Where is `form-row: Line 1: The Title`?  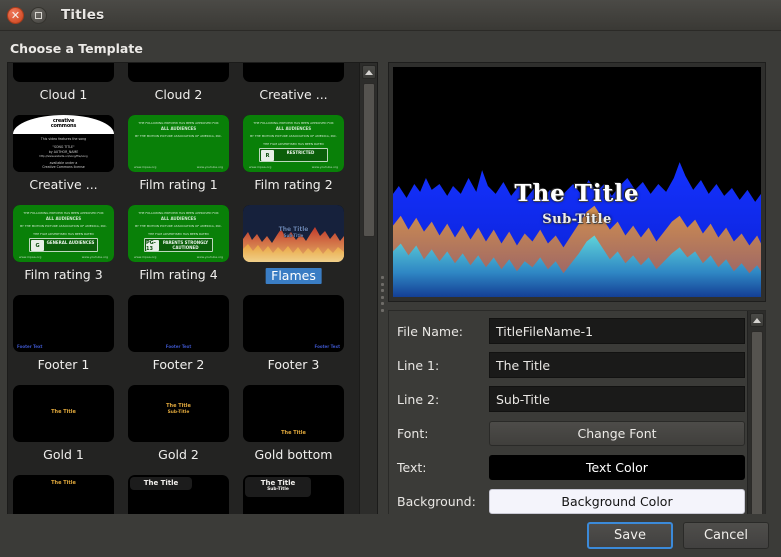 form-row: Line 1: The Title is located at coordinates (571, 365).